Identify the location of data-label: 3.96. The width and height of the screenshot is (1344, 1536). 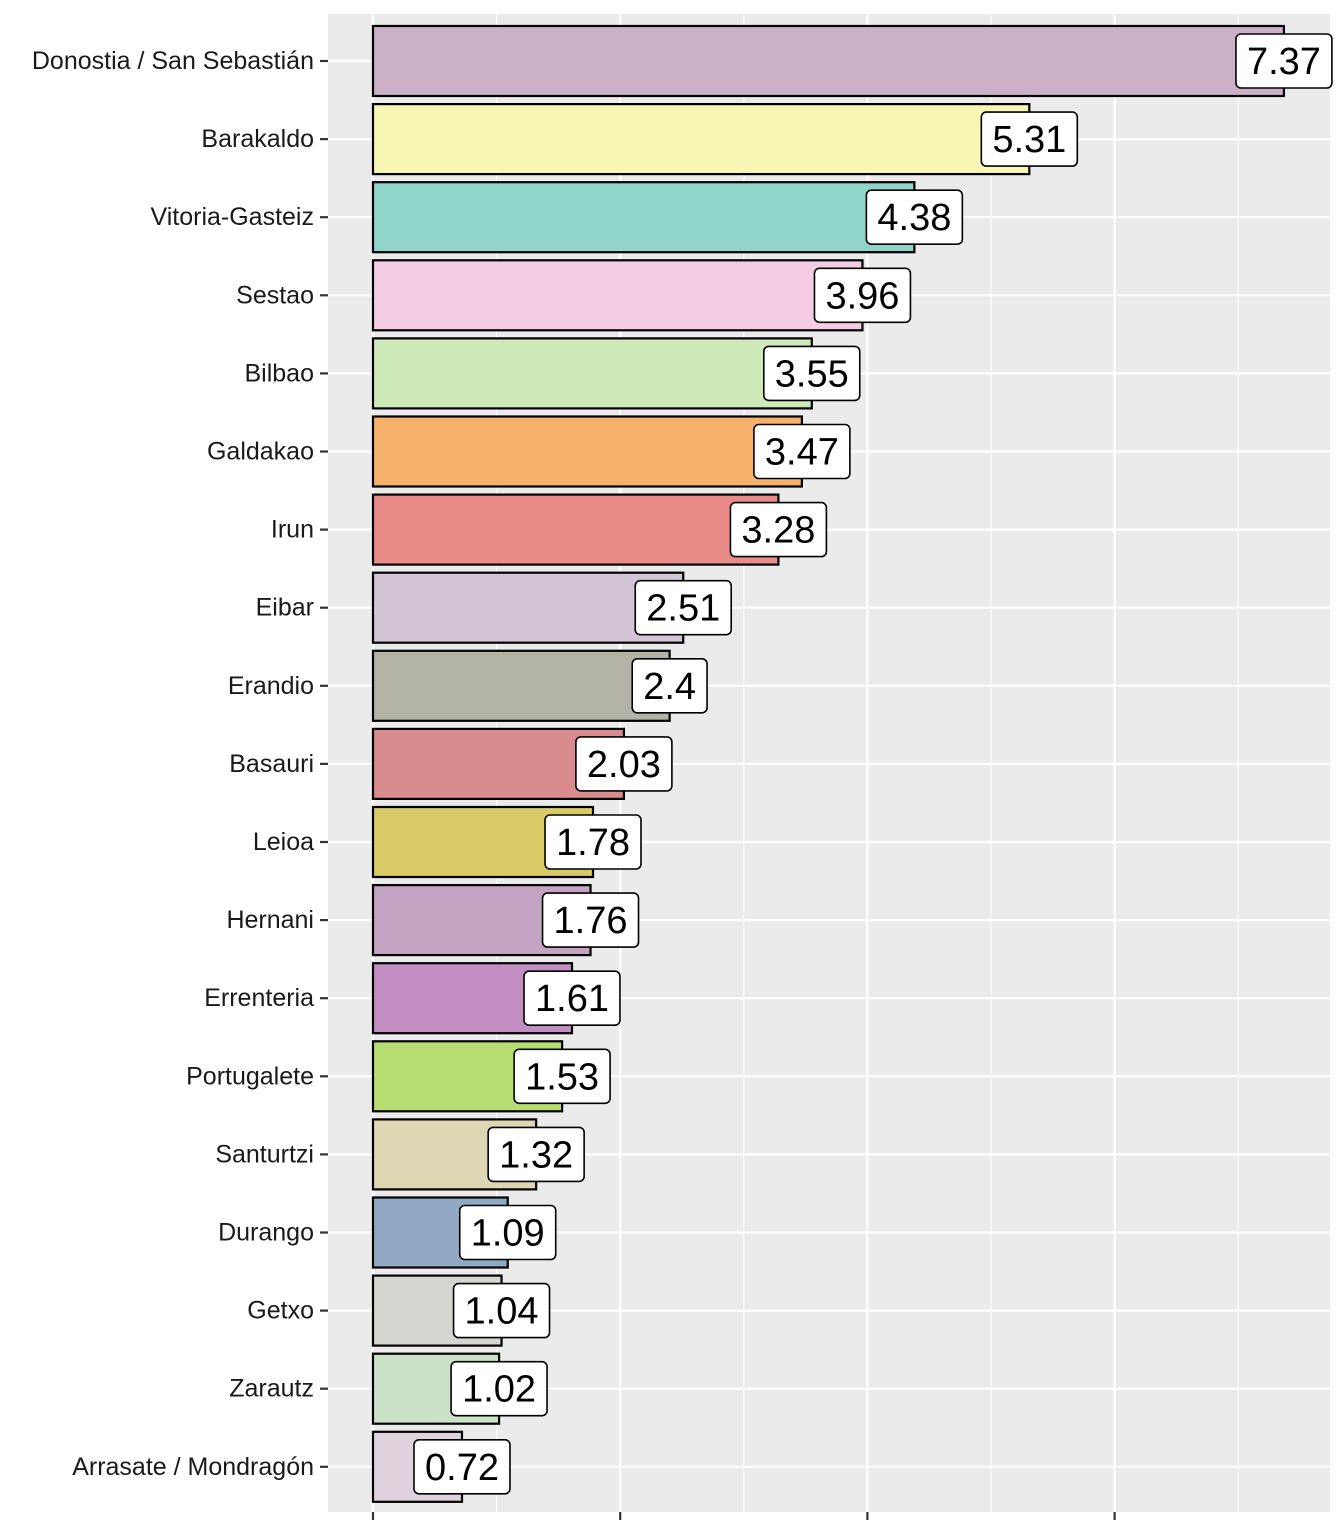
(862, 295).